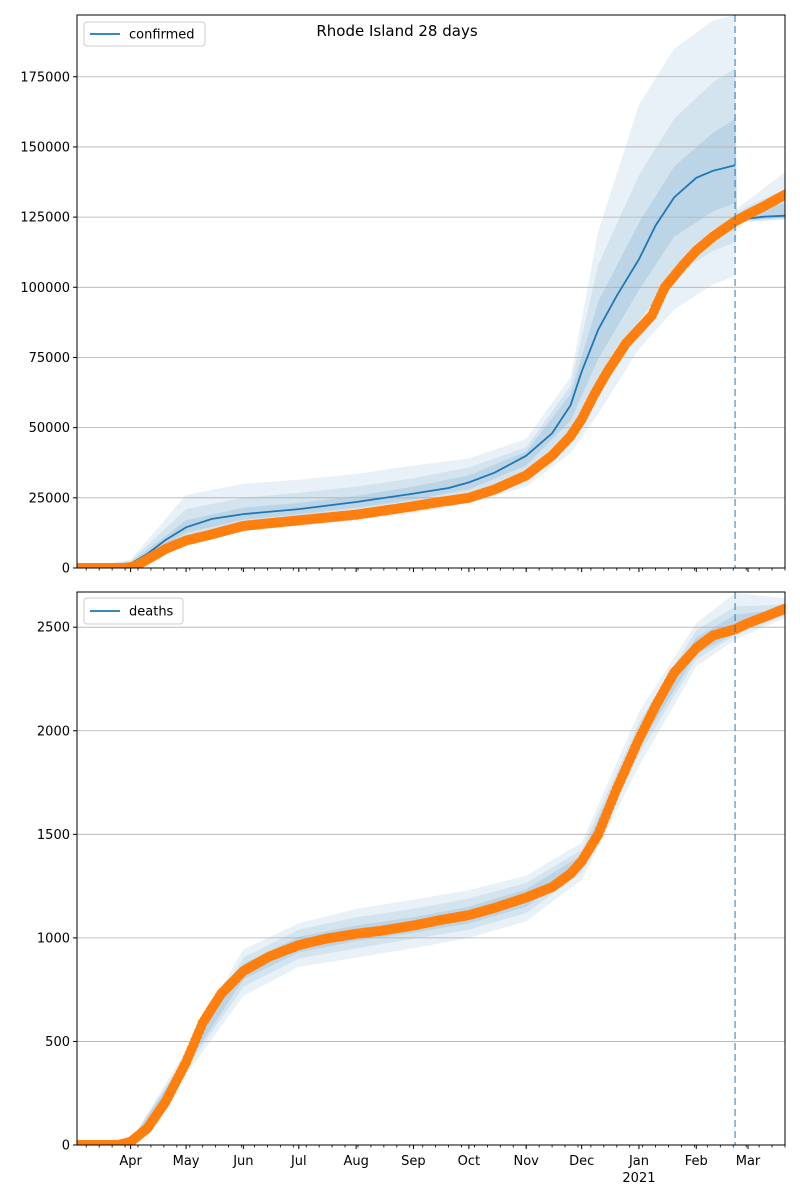 The image size is (800, 1200). What do you see at coordinates (45, 288) in the screenshot?
I see `confirmed-ytick-label: 100000` at bounding box center [45, 288].